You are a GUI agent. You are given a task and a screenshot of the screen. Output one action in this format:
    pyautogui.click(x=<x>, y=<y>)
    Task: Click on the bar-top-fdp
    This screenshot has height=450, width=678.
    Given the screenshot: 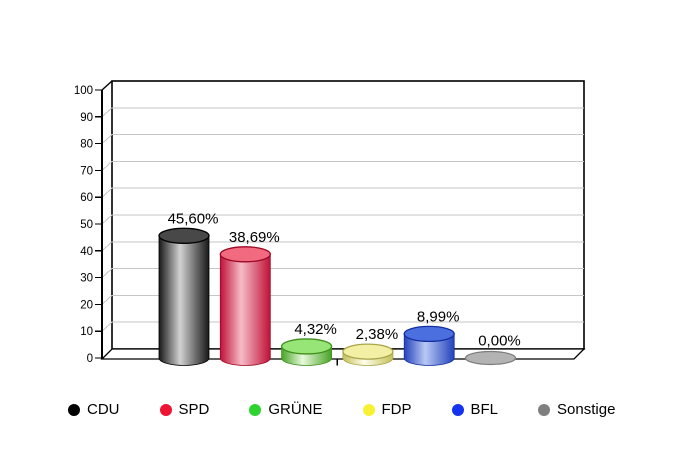 What is the action you would take?
    pyautogui.click(x=368, y=351)
    